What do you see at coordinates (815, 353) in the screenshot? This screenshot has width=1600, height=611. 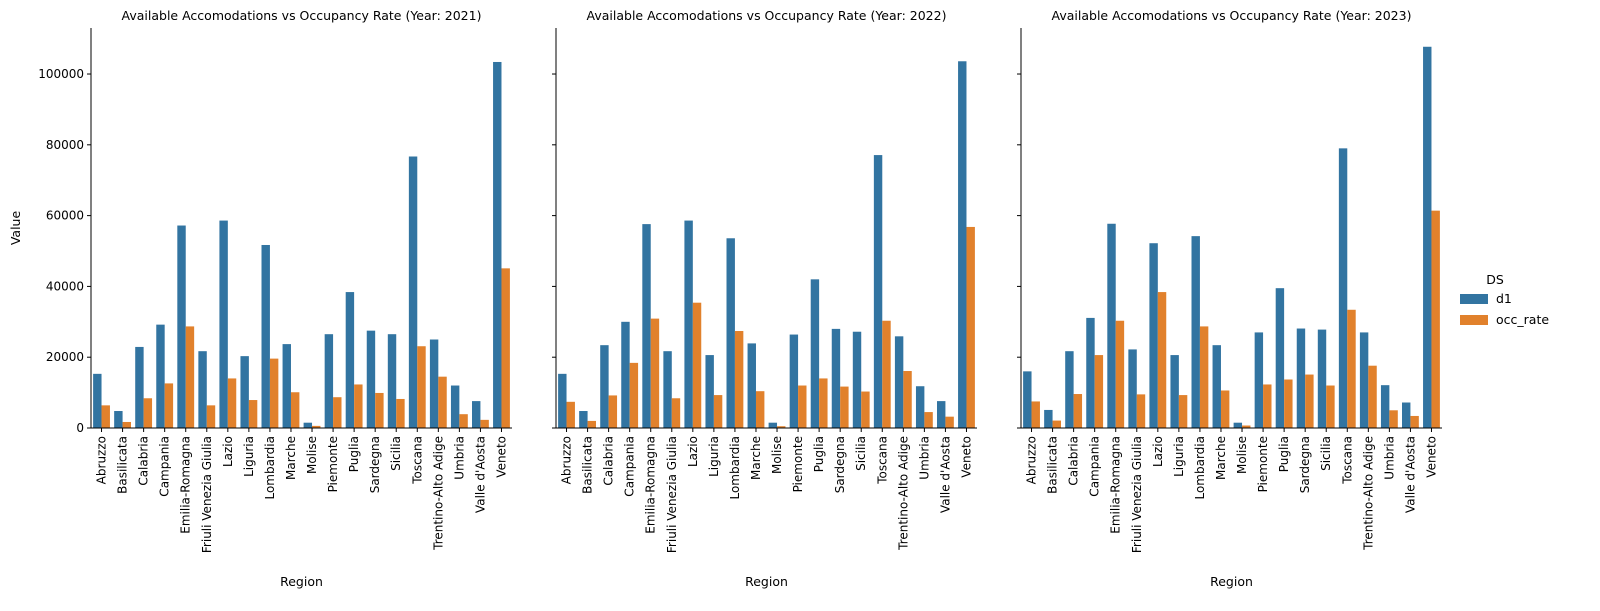 I see `bar-d1-puglia` at bounding box center [815, 353].